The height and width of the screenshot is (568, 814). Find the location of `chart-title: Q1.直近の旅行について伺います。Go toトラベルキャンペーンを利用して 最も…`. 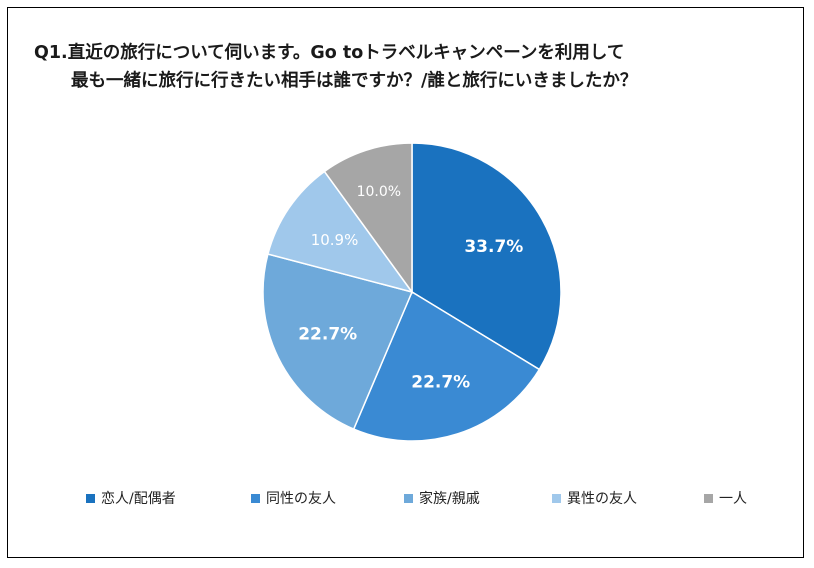

chart-title: Q1.直近の旅行について伺います。Go toトラベルキャンペーンを利用して 最も… is located at coordinates (404, 67).